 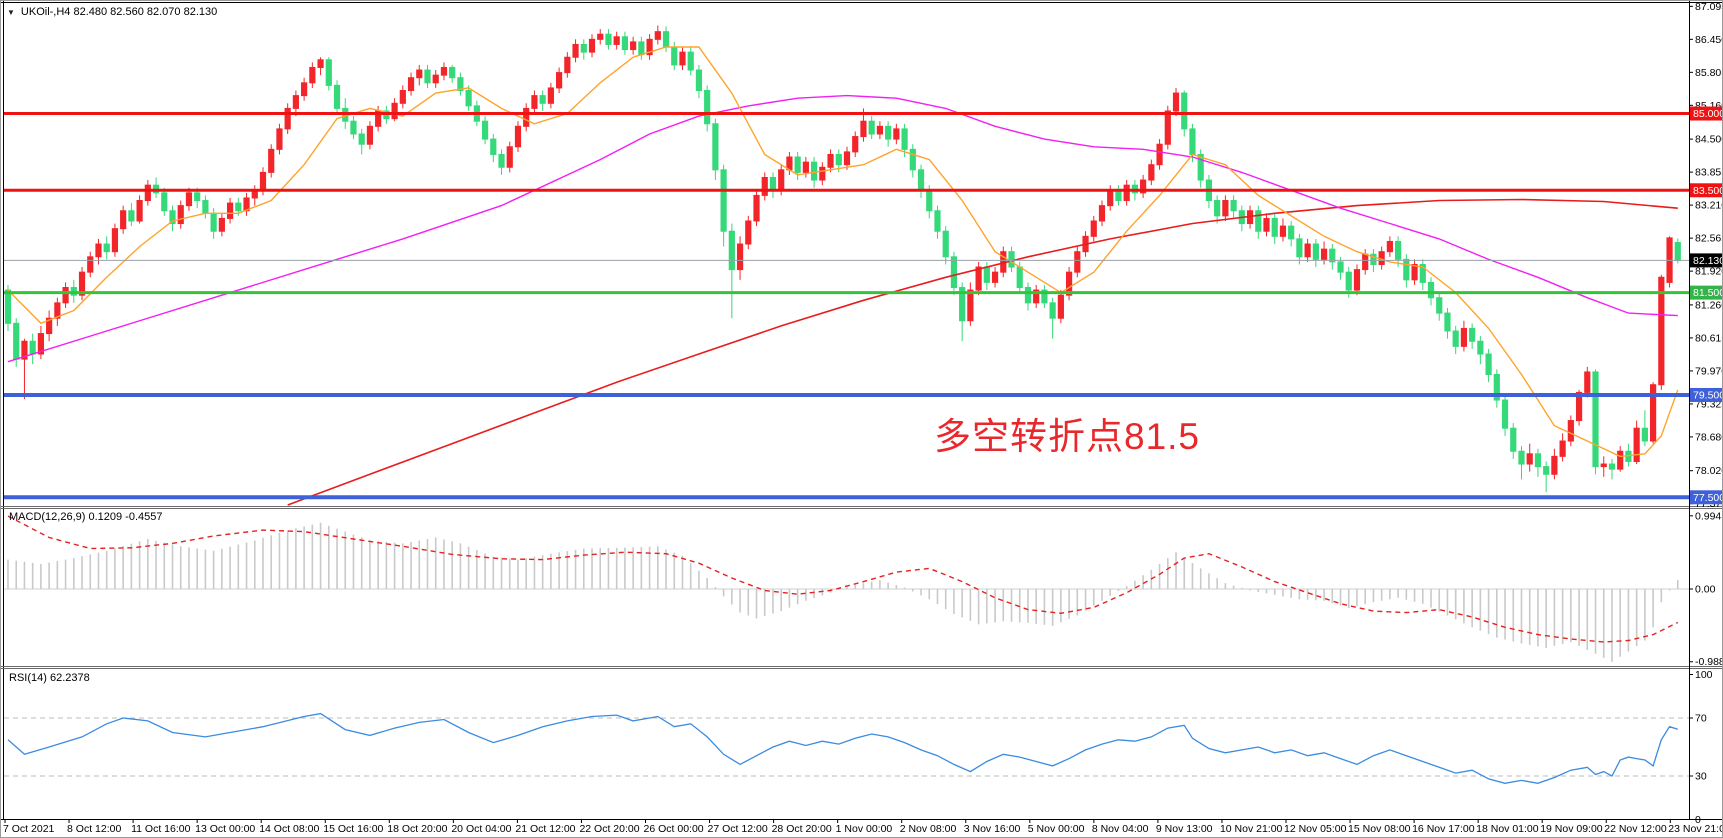 What do you see at coordinates (545, 829) in the screenshot?
I see `time-tick-label: 21 Oct 12:00` at bounding box center [545, 829].